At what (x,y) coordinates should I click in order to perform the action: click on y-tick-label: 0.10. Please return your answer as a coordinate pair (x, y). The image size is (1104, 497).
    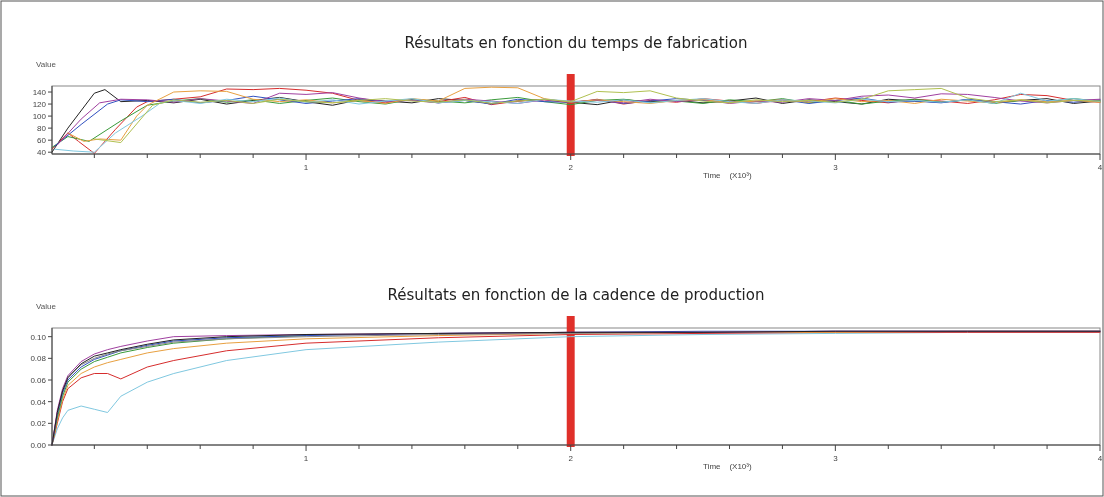
    Looking at the image, I should click on (38, 337).